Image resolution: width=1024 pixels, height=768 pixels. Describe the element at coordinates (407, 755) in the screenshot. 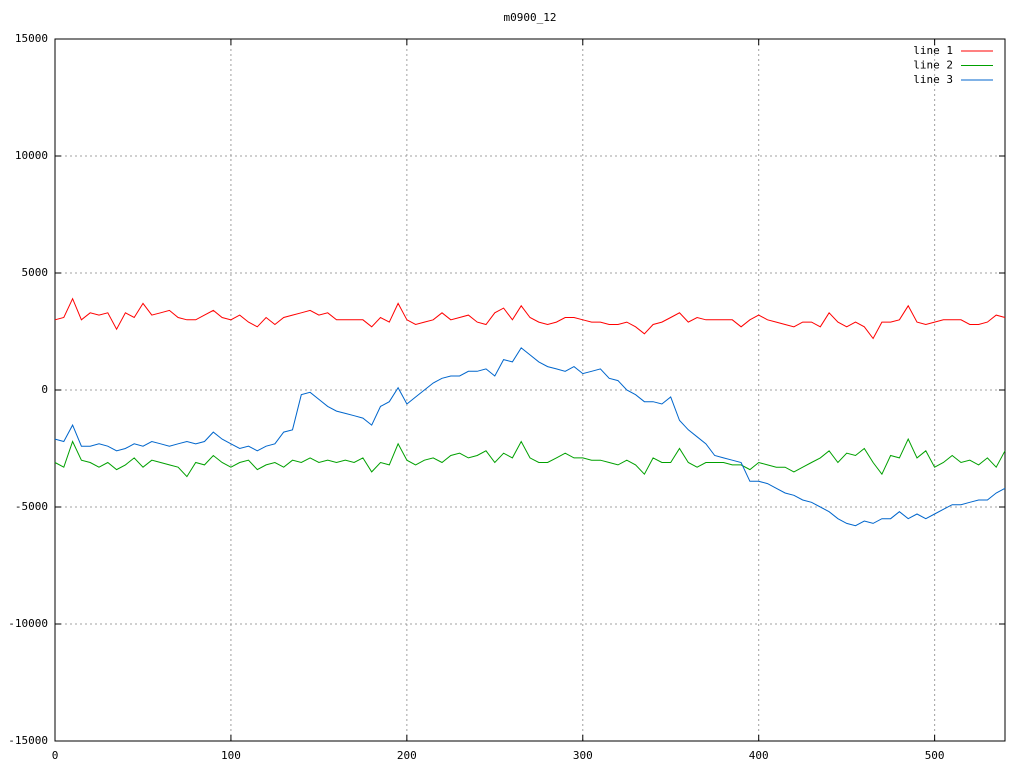

I see `x-tick-label: 200` at that location.